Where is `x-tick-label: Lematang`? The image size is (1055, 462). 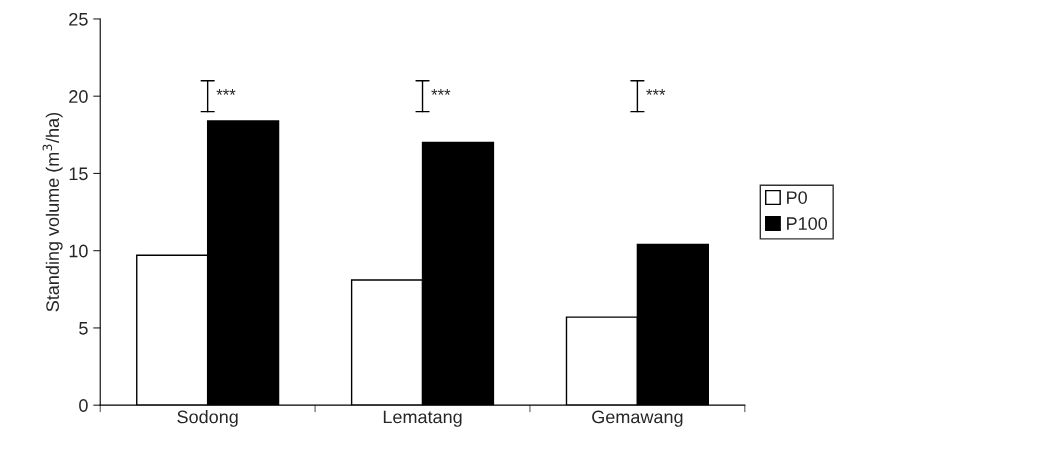 x-tick-label: Lematang is located at coordinates (422, 418).